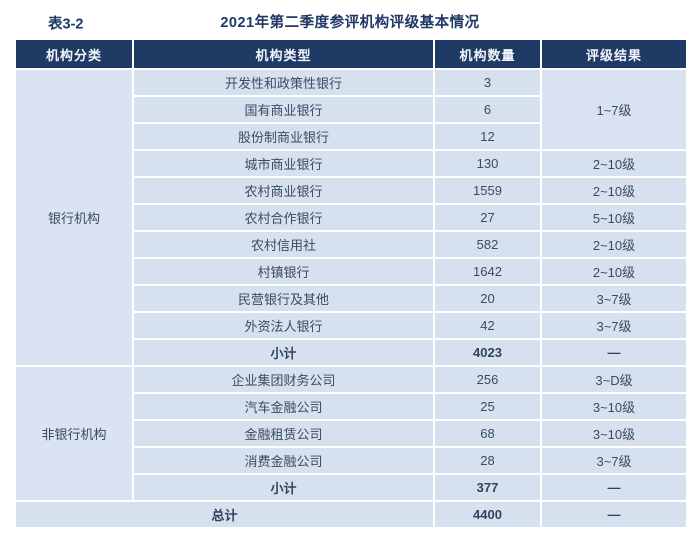 Image resolution: width=700 pixels, height=545 pixels. I want to click on table-header-row: 机构分类 机构类型 机构数量 评级结果, so click(351, 54).